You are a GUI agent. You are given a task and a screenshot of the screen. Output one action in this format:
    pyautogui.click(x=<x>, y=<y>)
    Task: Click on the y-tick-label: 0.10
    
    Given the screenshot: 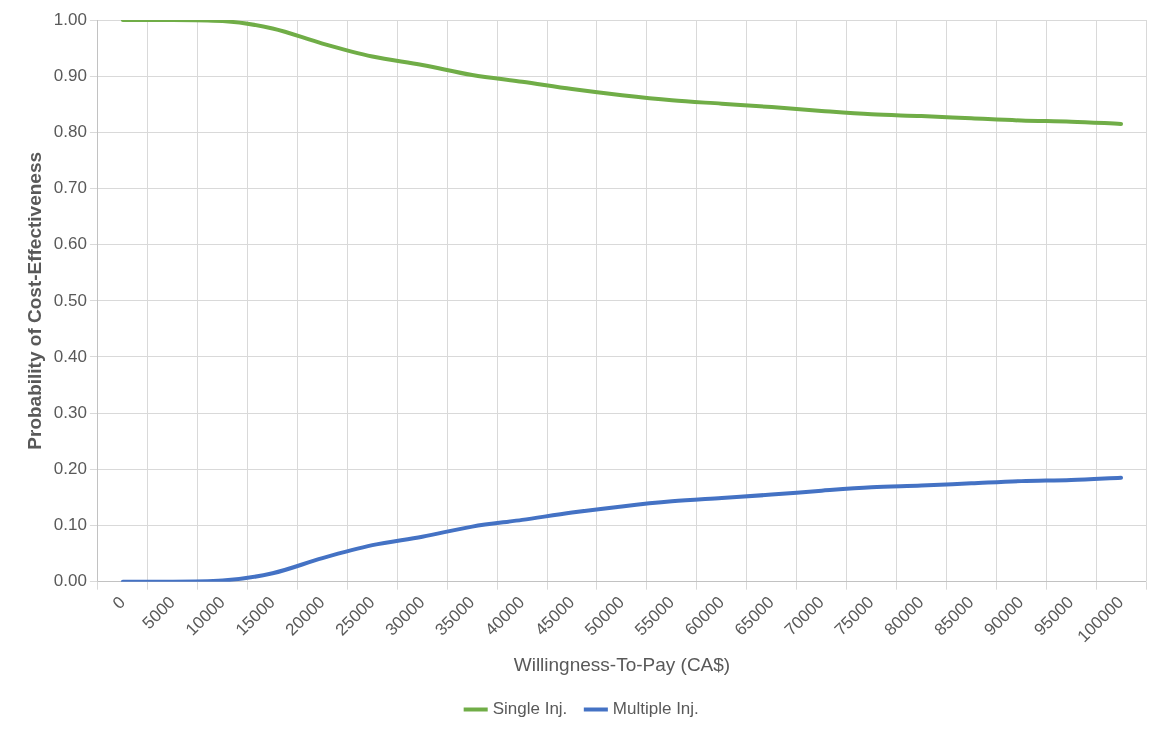 What is the action you would take?
    pyautogui.click(x=70, y=525)
    